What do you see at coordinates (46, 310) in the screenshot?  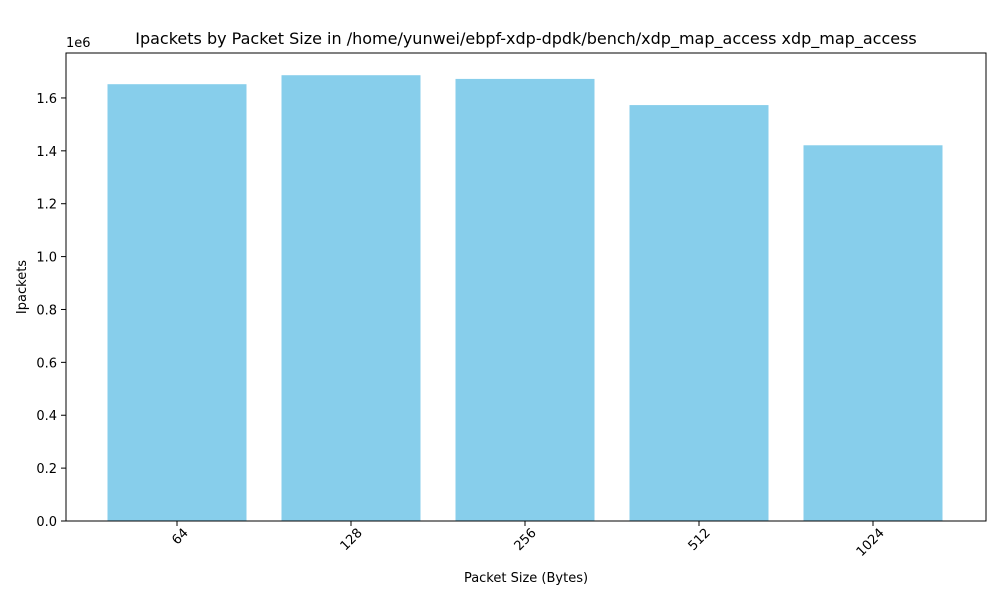 I see `y-tick-label: 0.8` at bounding box center [46, 310].